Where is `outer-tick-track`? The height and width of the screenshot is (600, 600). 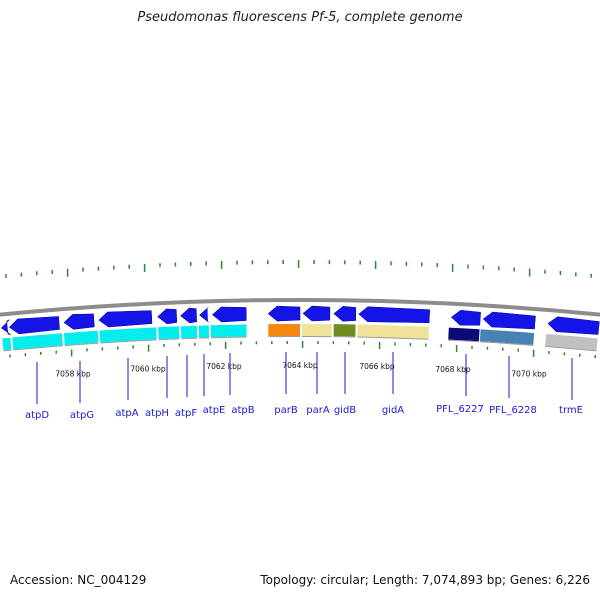 outer-tick-track is located at coordinates (298, 269).